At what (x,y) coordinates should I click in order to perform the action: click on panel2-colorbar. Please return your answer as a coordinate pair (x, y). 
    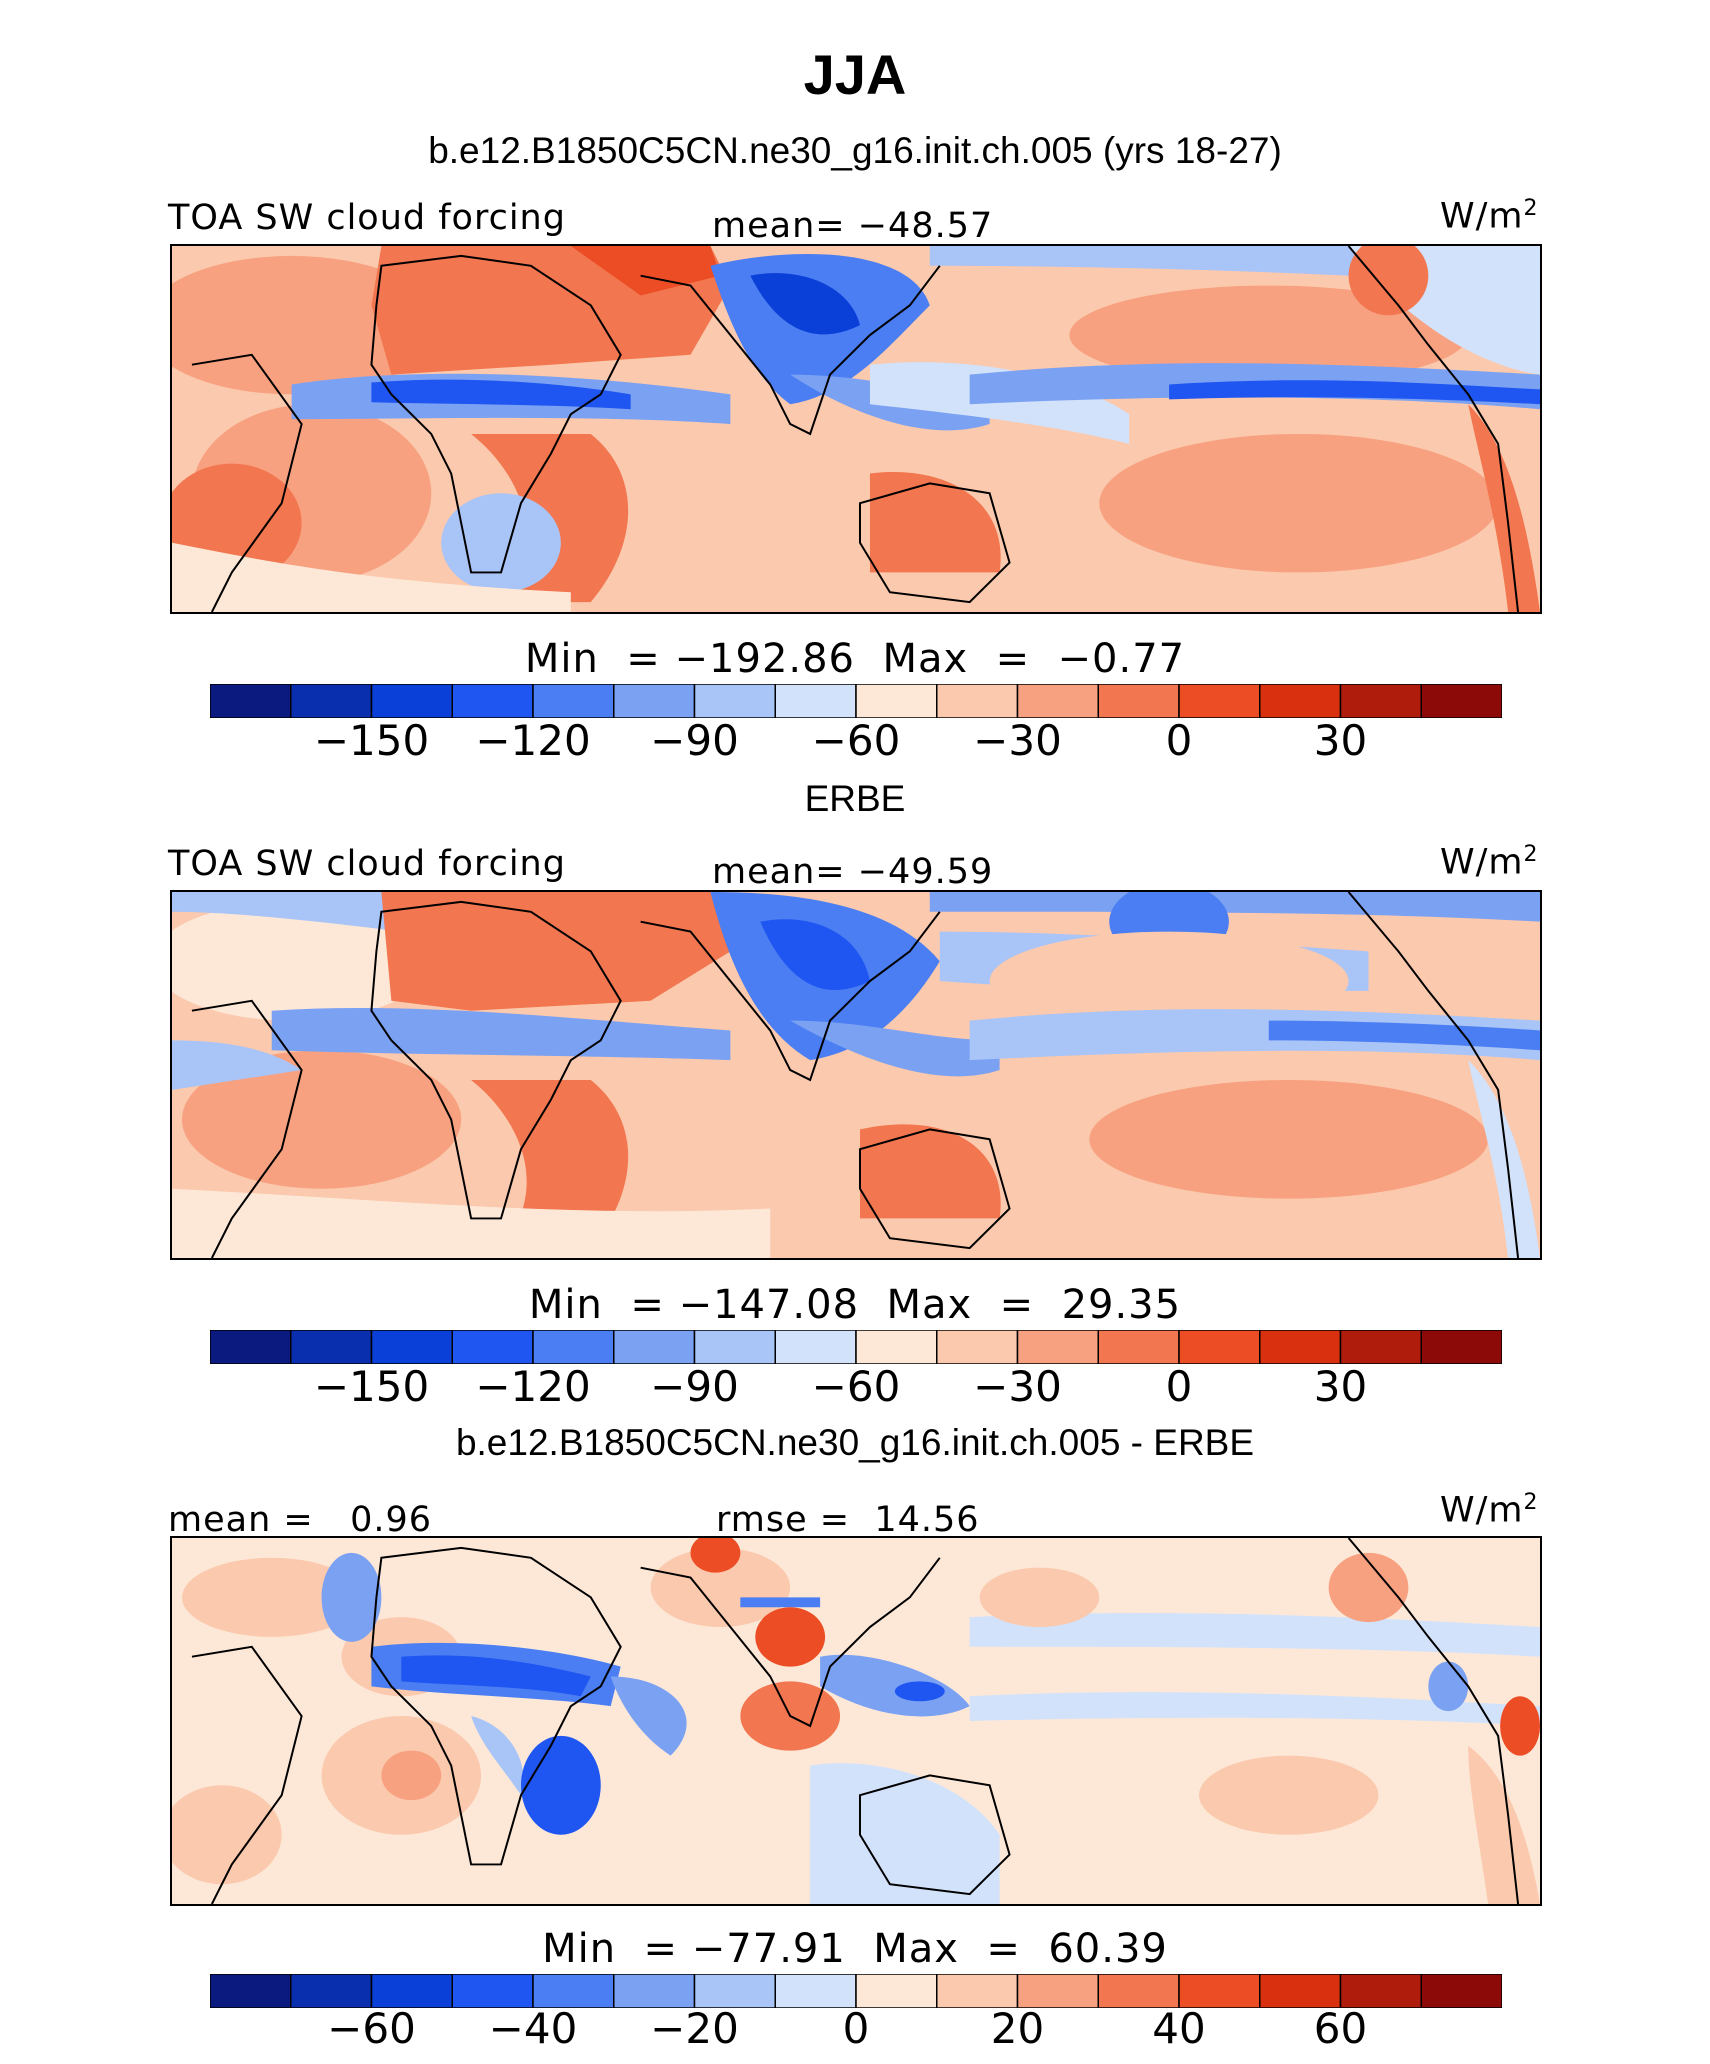
    Looking at the image, I should click on (856, 1347).